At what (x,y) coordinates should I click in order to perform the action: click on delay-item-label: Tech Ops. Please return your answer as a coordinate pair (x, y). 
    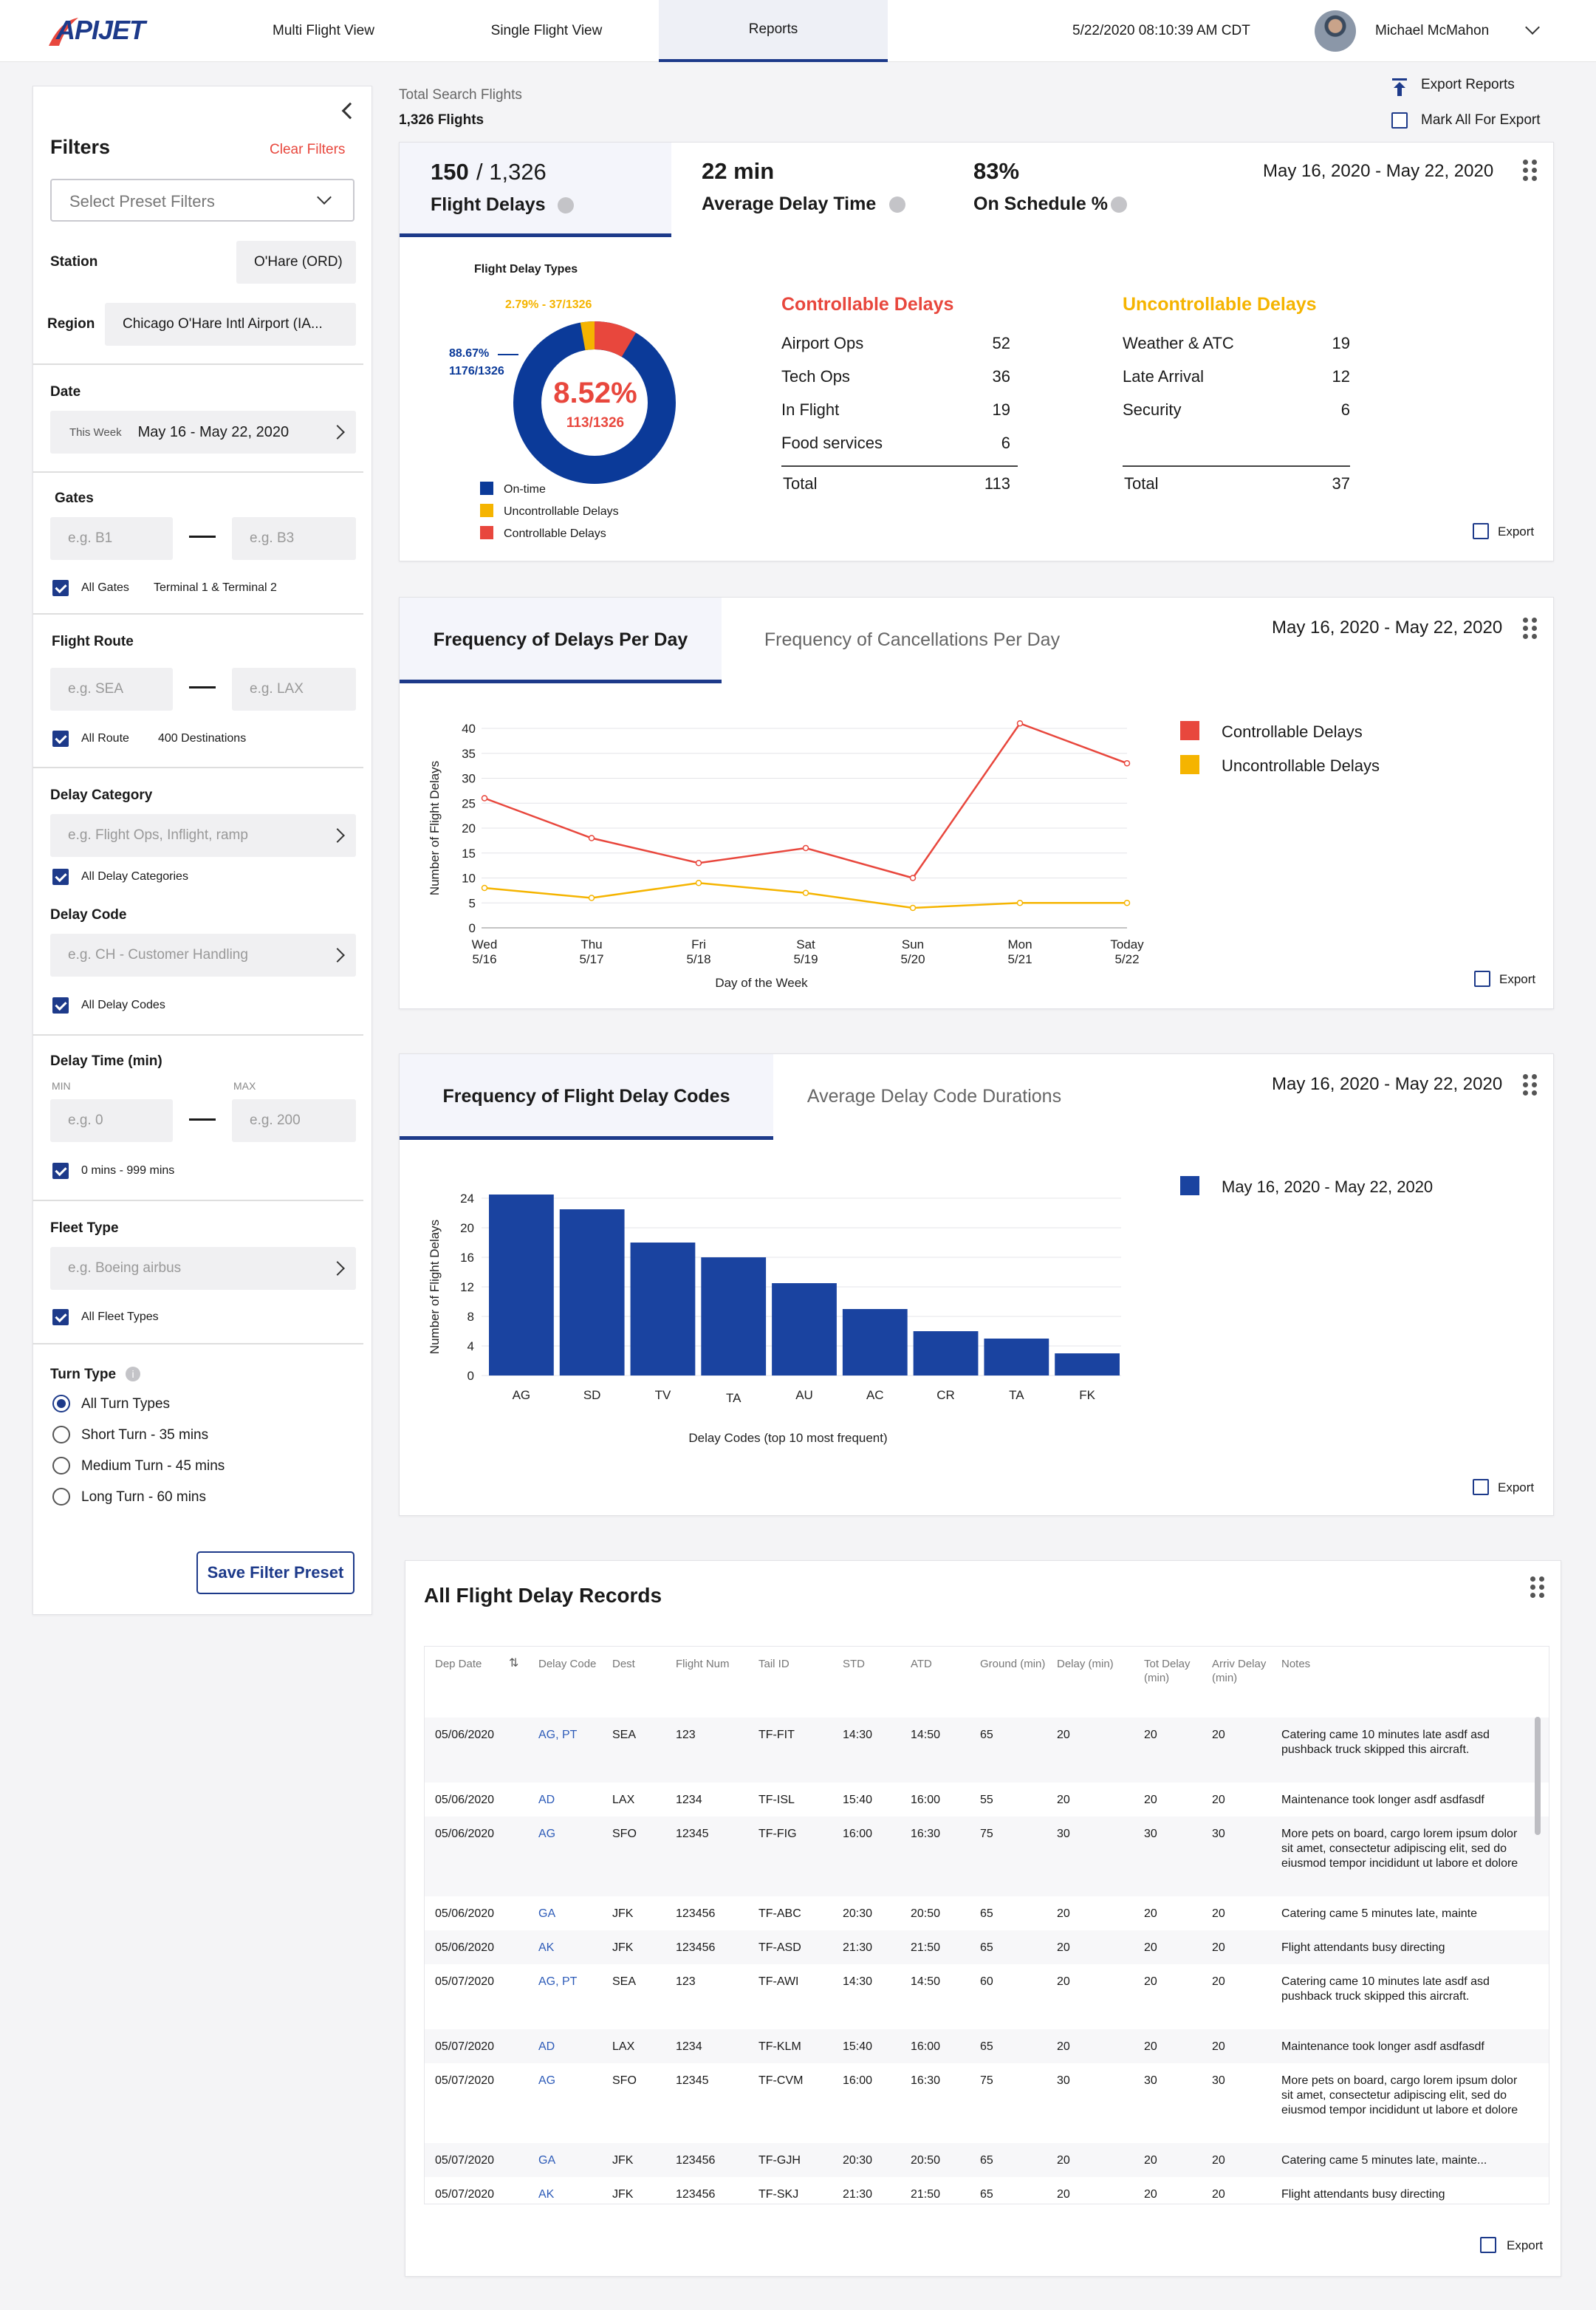
    Looking at the image, I should click on (815, 376).